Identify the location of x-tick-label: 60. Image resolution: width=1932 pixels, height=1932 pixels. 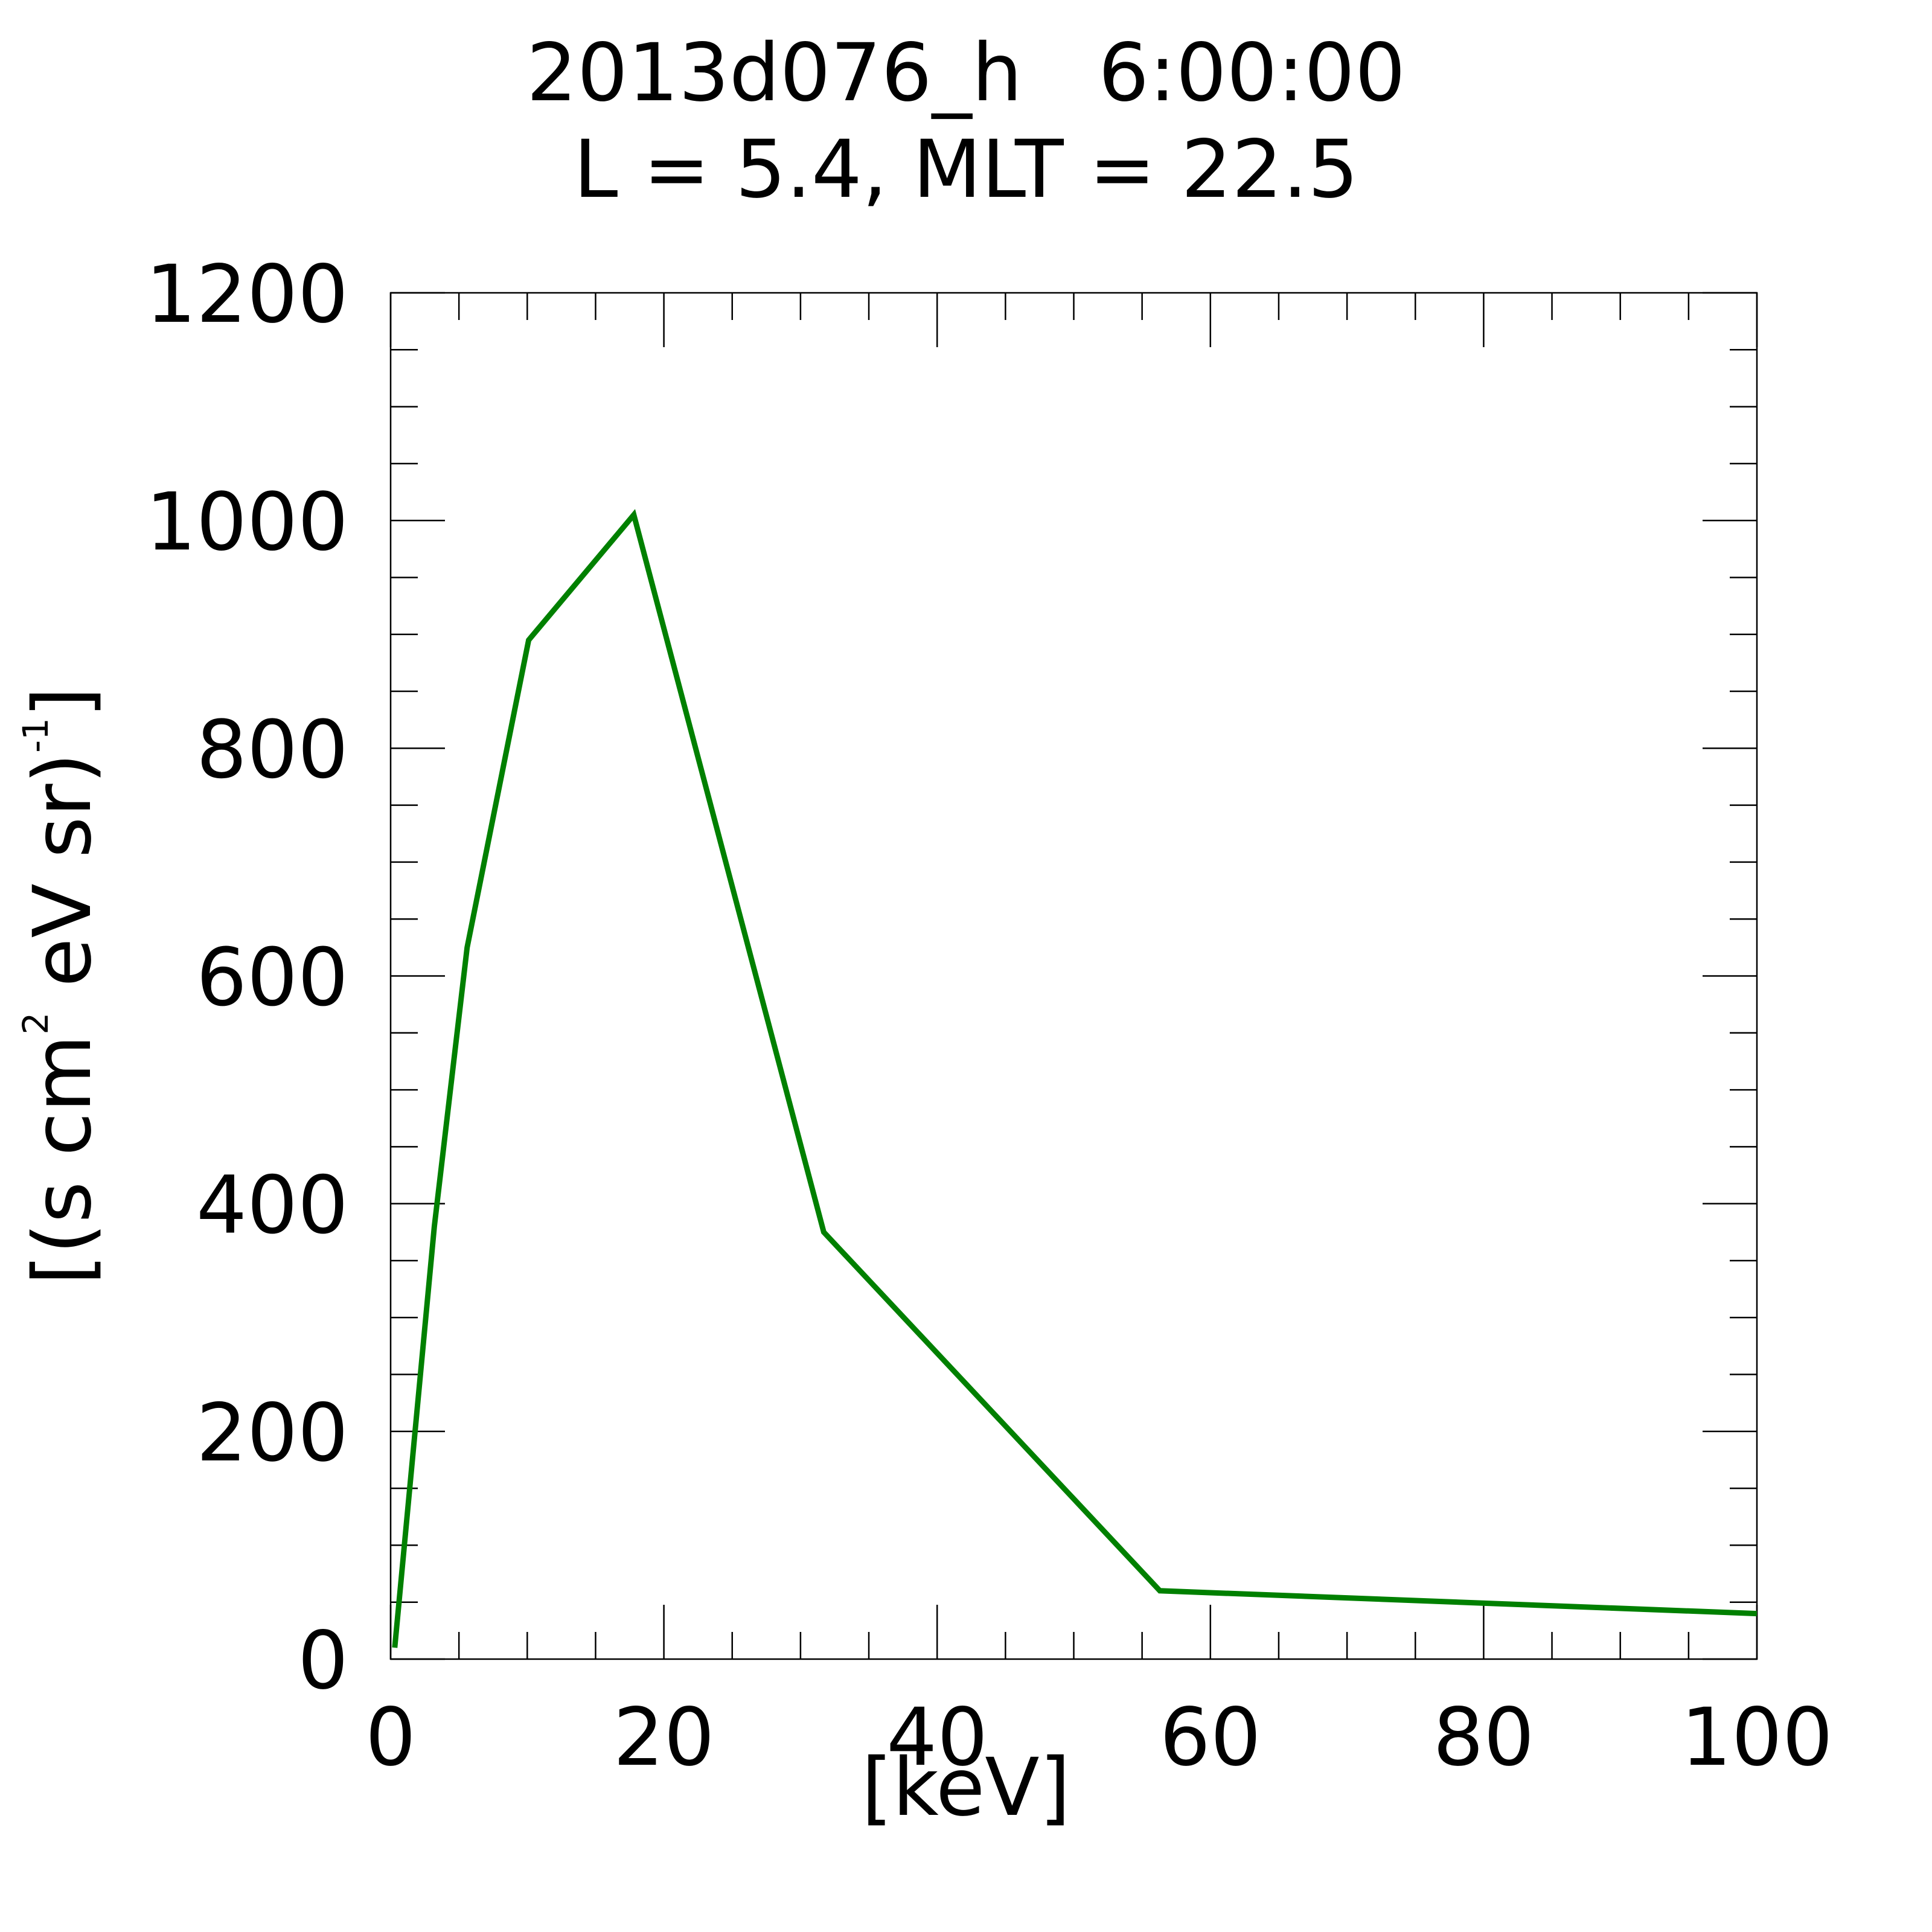
(1211, 1738).